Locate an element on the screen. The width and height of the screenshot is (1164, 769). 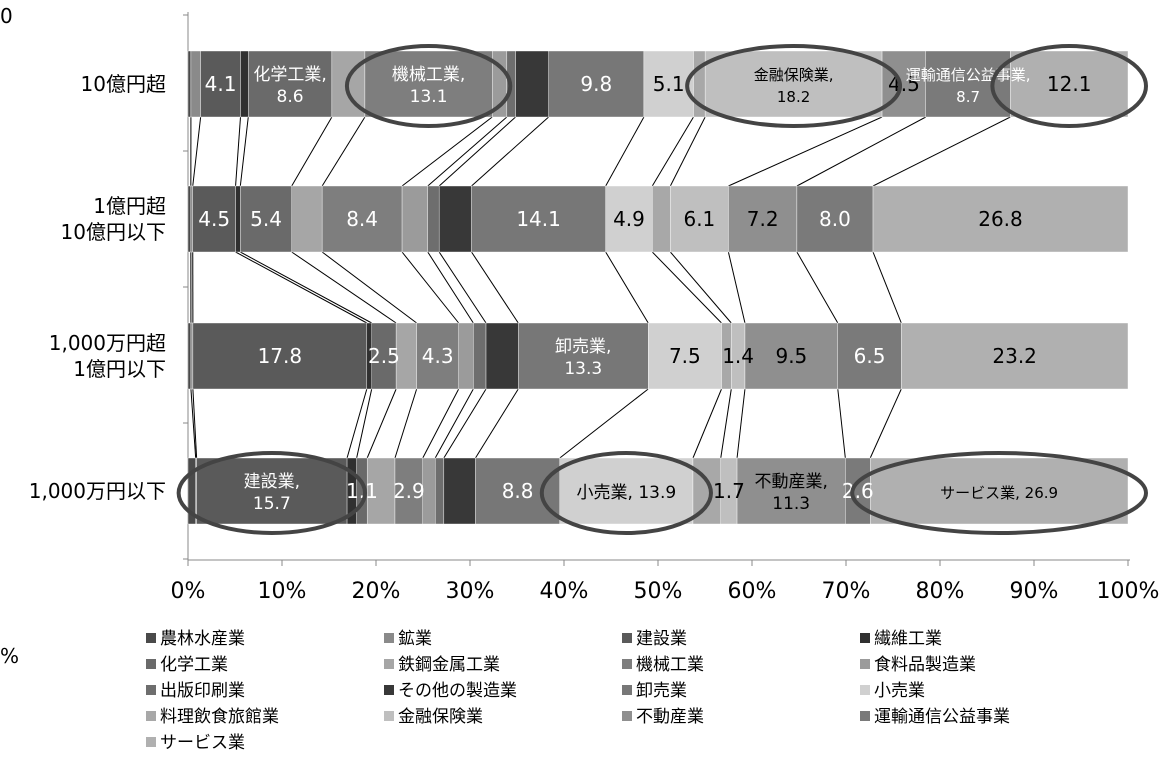
legend-item: 料理飲食旅館業 is located at coordinates (212, 714).